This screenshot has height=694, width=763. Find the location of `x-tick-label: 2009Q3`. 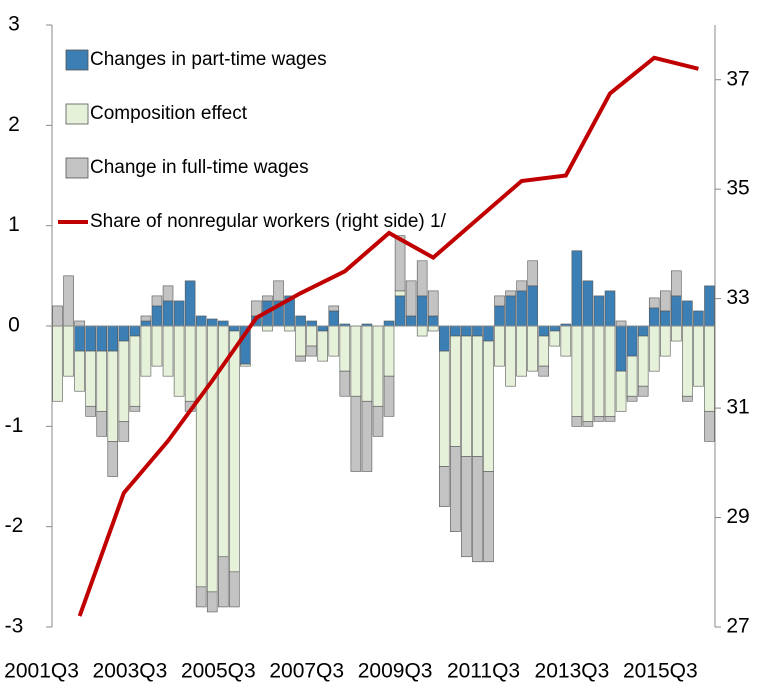

x-tick-label: 2009Q3 is located at coordinates (395, 671).